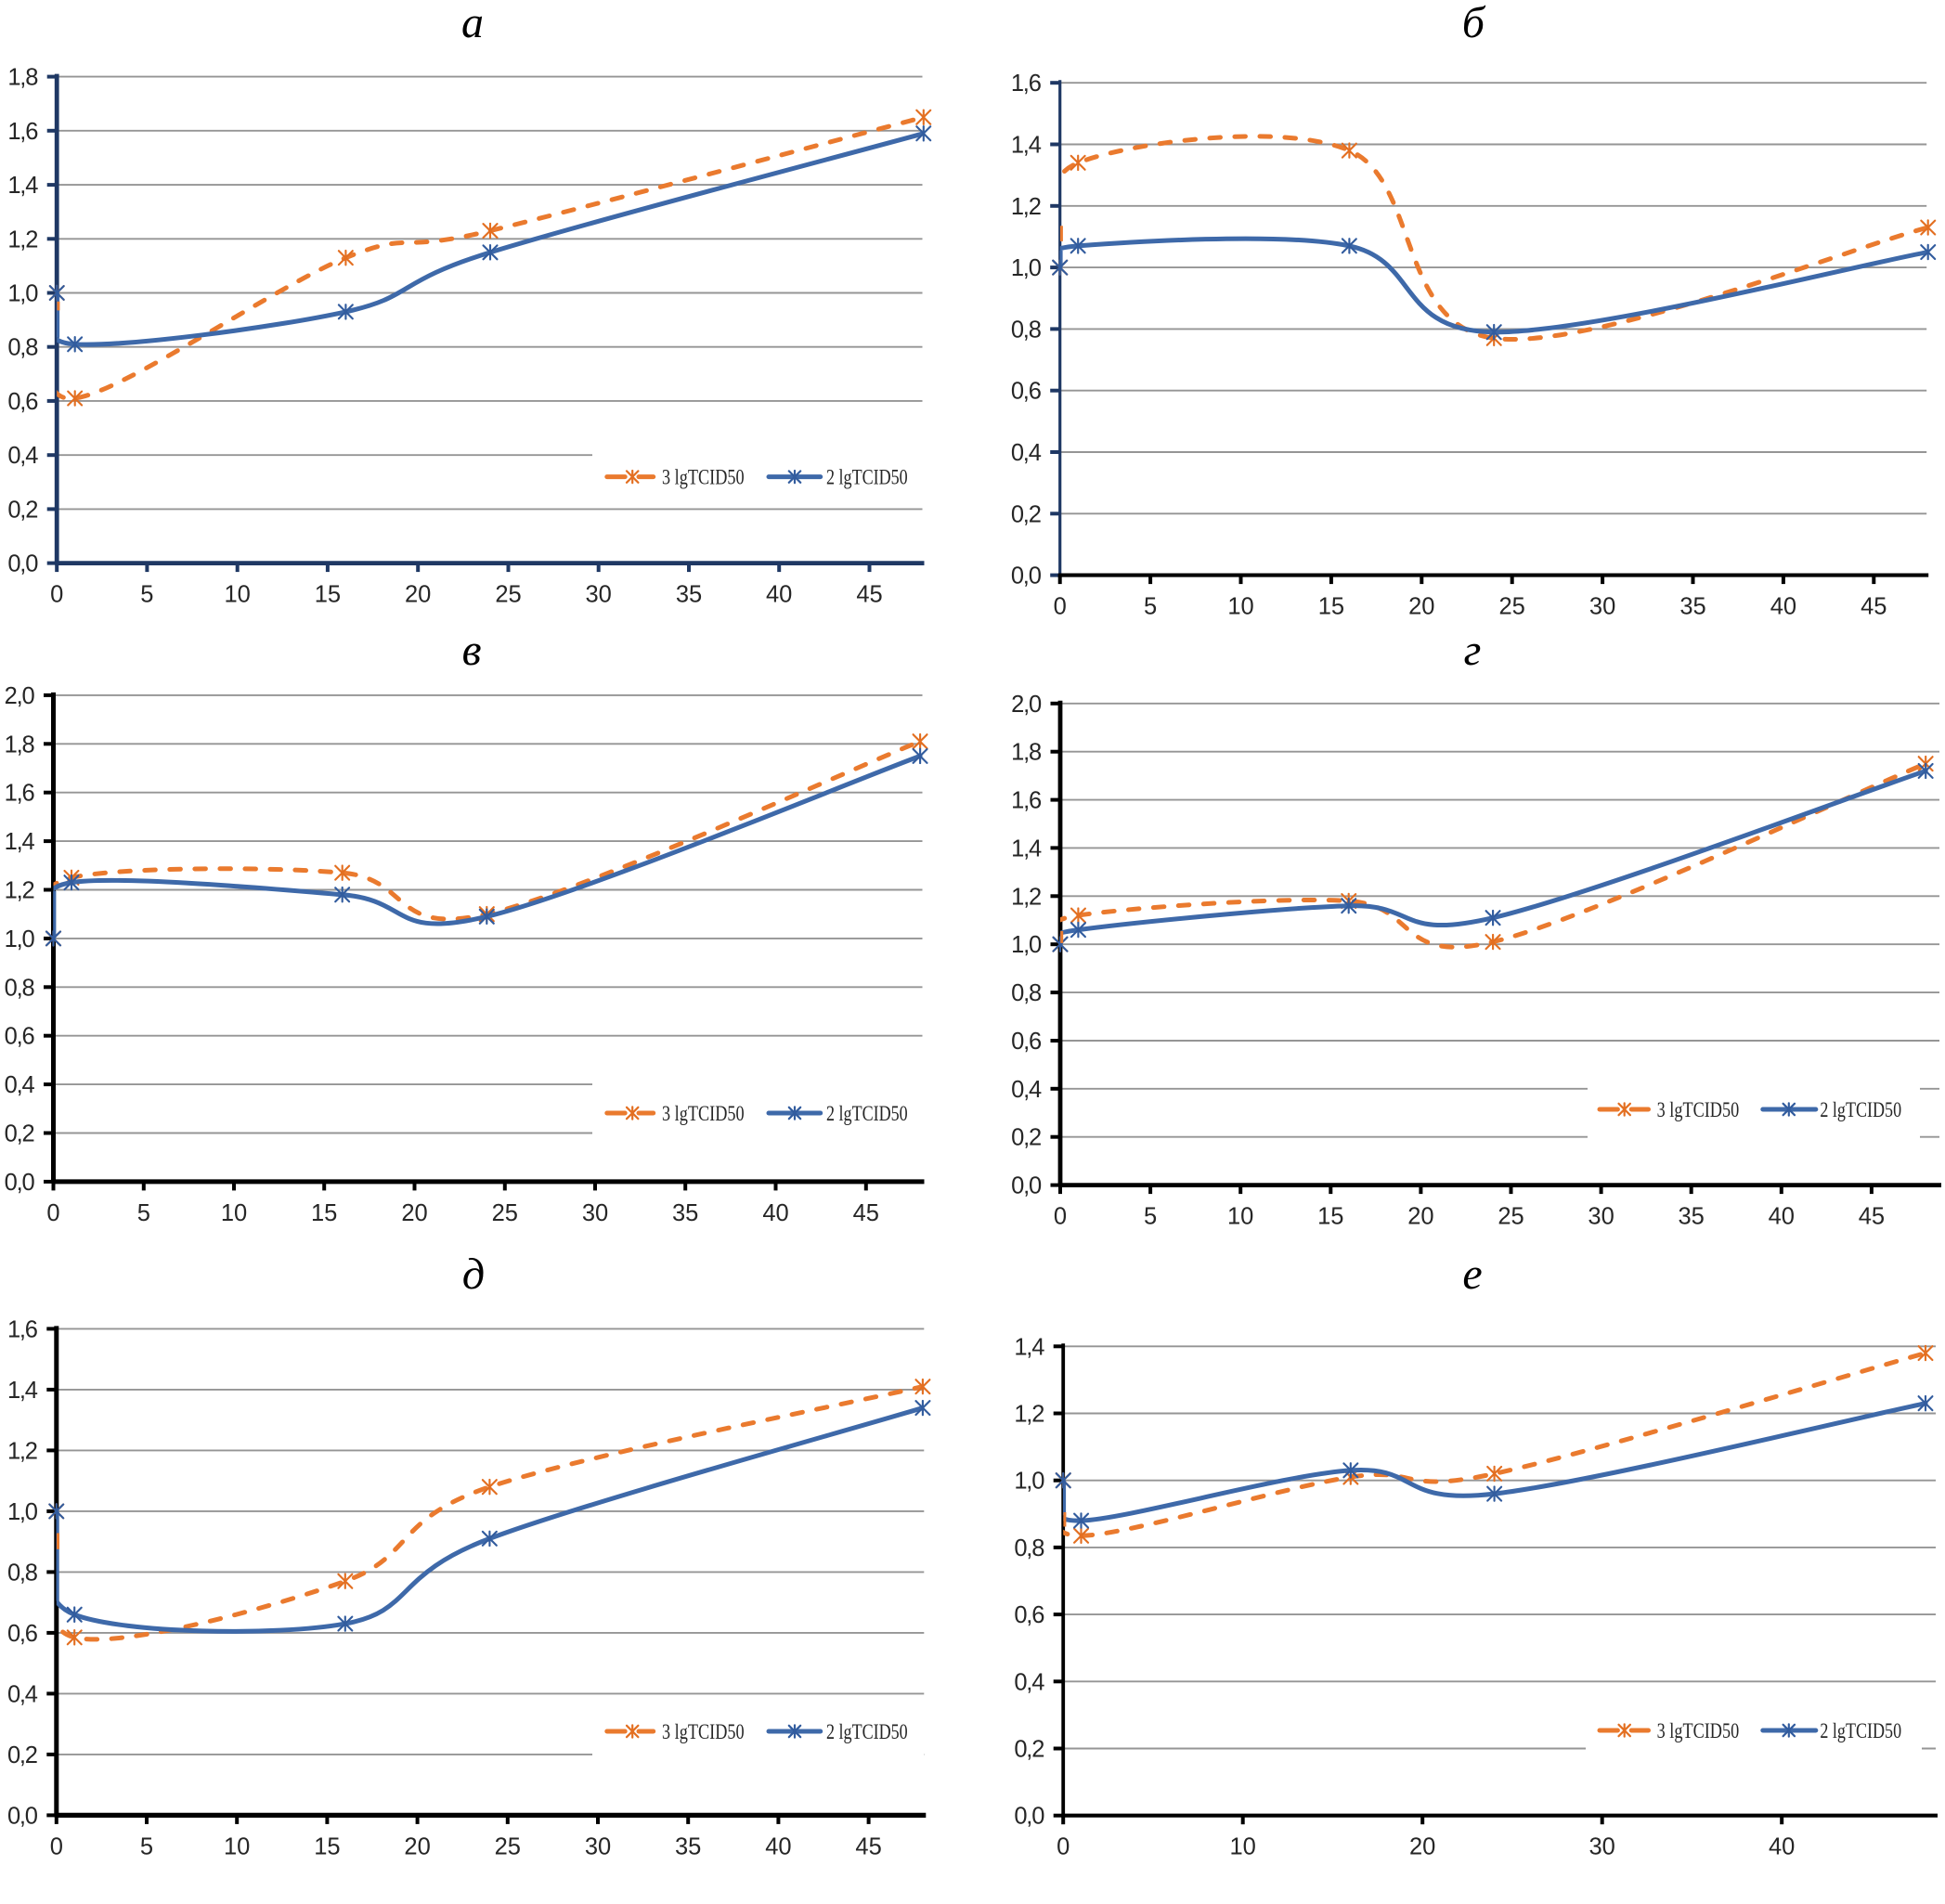 The height and width of the screenshot is (1904, 1945). What do you see at coordinates (1473, 650) in the screenshot?
I see `svg-text: г` at bounding box center [1473, 650].